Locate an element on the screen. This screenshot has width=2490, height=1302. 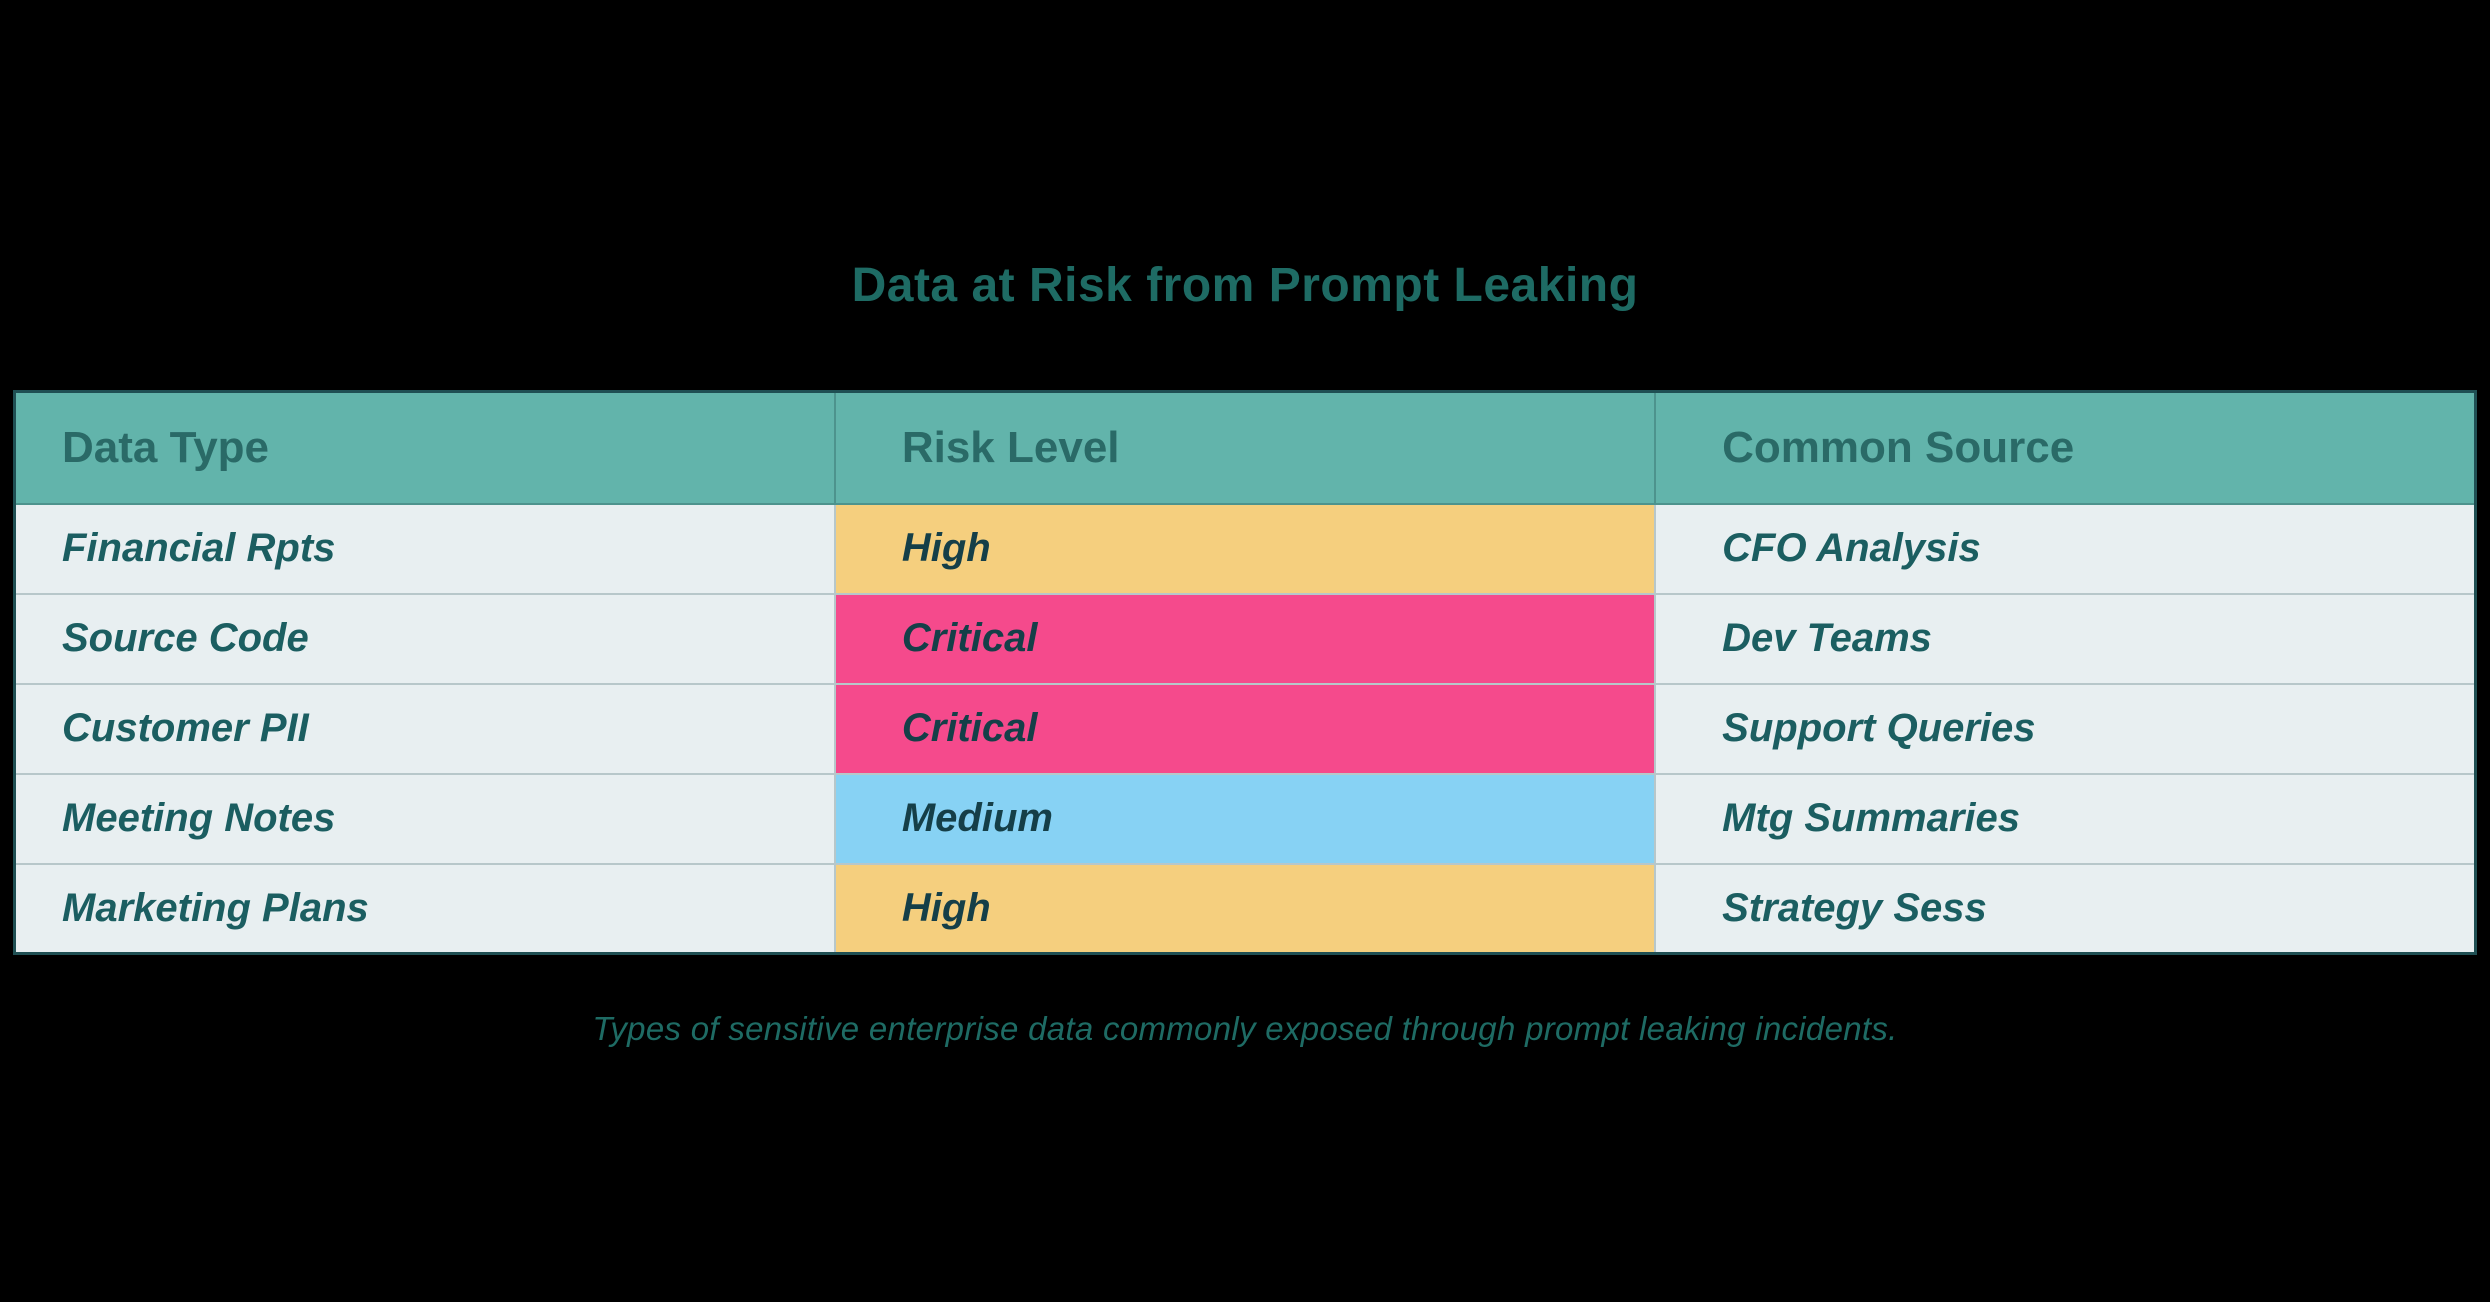
table-row: Customer PII Critical Support Queries is located at coordinates (1245, 728).